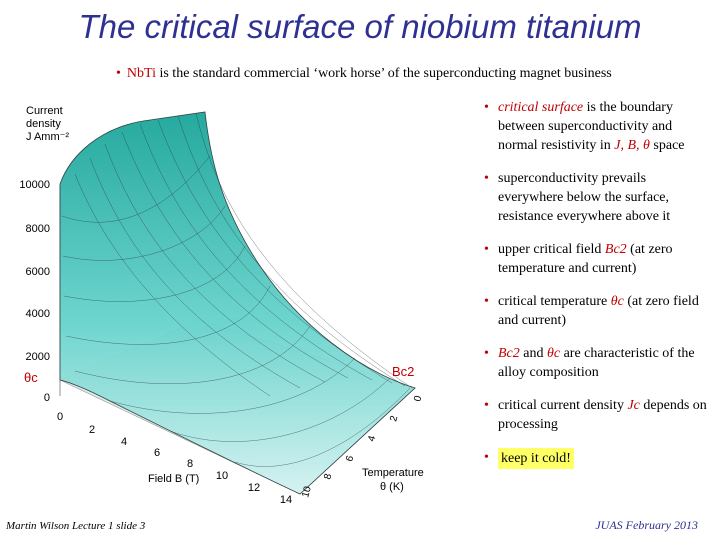 This screenshot has height=540, width=720. Describe the element at coordinates (362, 446) in the screenshot. I see `t-axis-ticks: 0 2 4 6 8 10` at that location.